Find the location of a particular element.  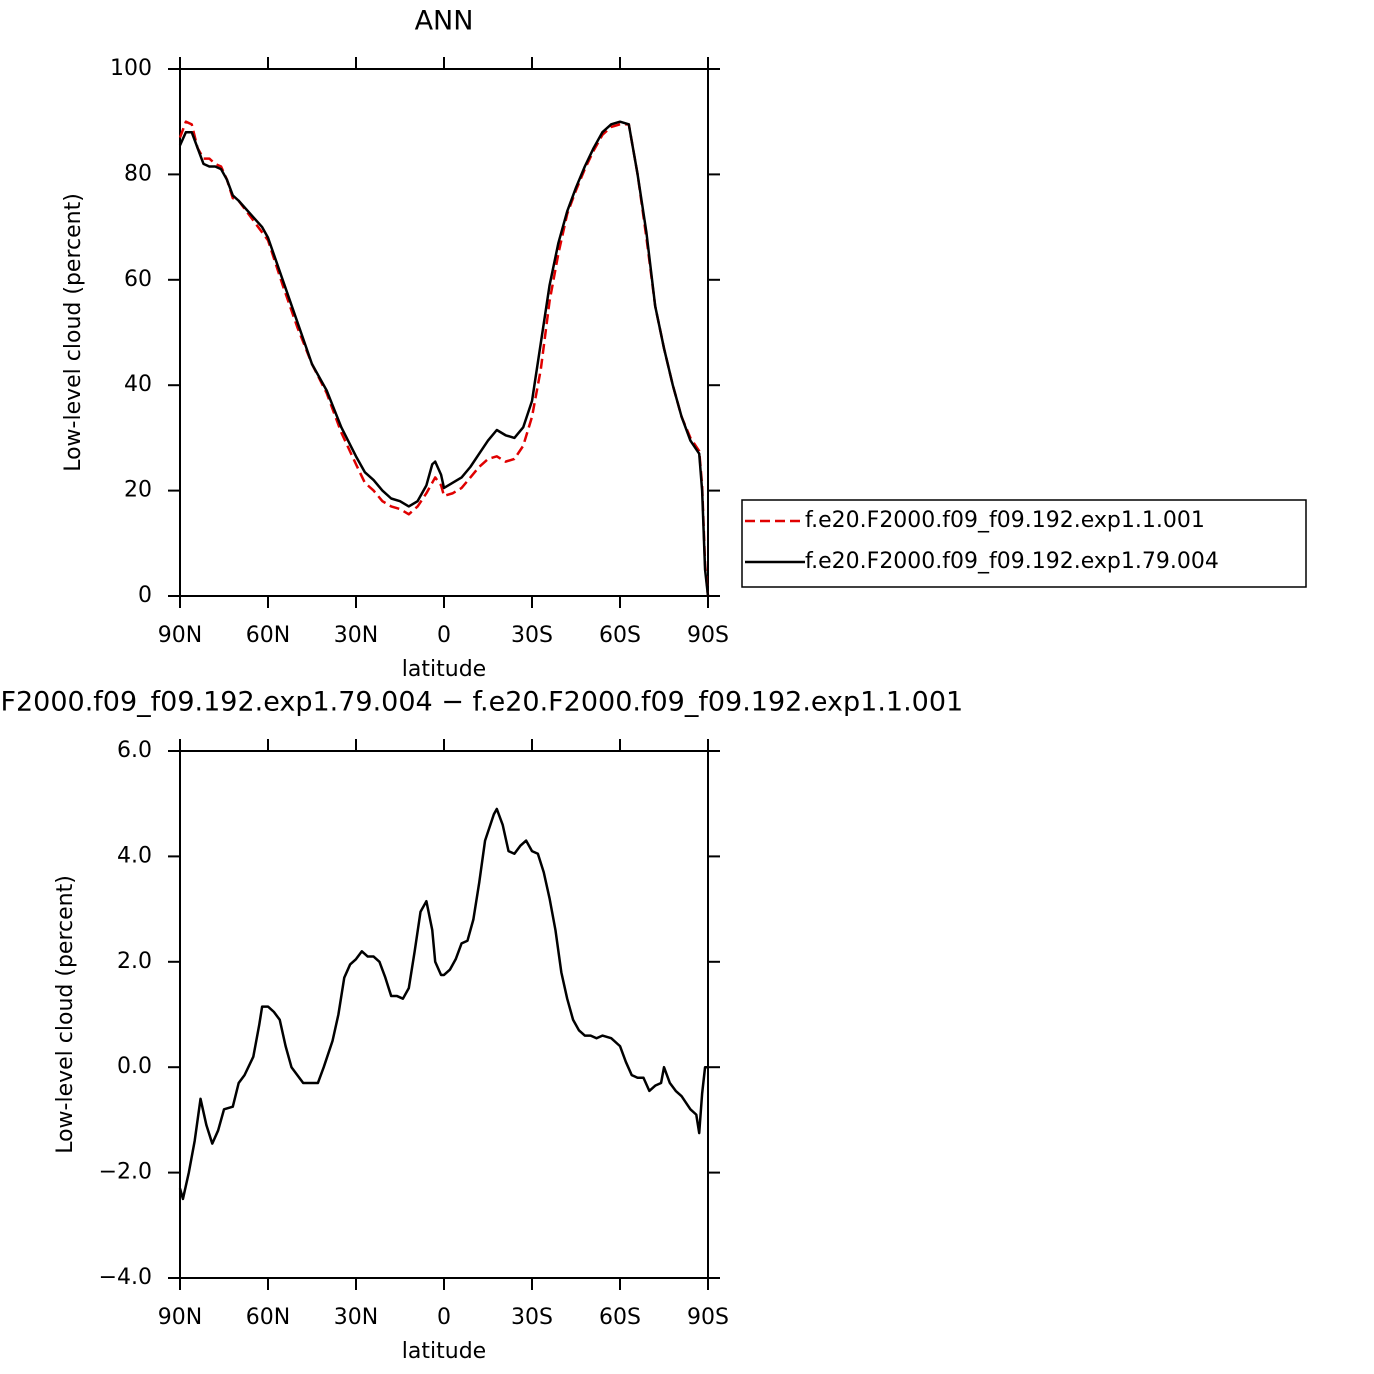

y-tick-label: 0 is located at coordinates (145, 595).